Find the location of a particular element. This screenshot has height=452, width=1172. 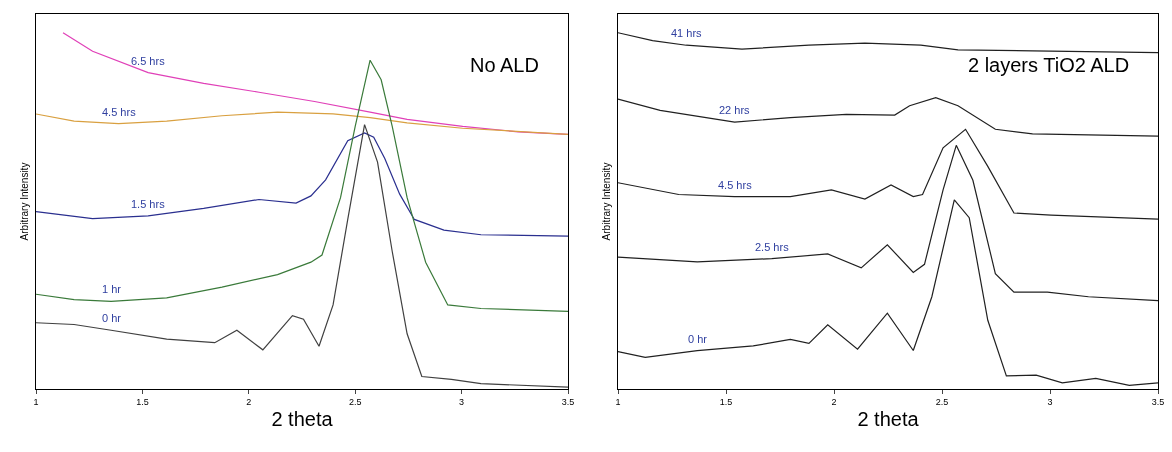

series-label: 1.5 hrs is located at coordinates (148, 204).